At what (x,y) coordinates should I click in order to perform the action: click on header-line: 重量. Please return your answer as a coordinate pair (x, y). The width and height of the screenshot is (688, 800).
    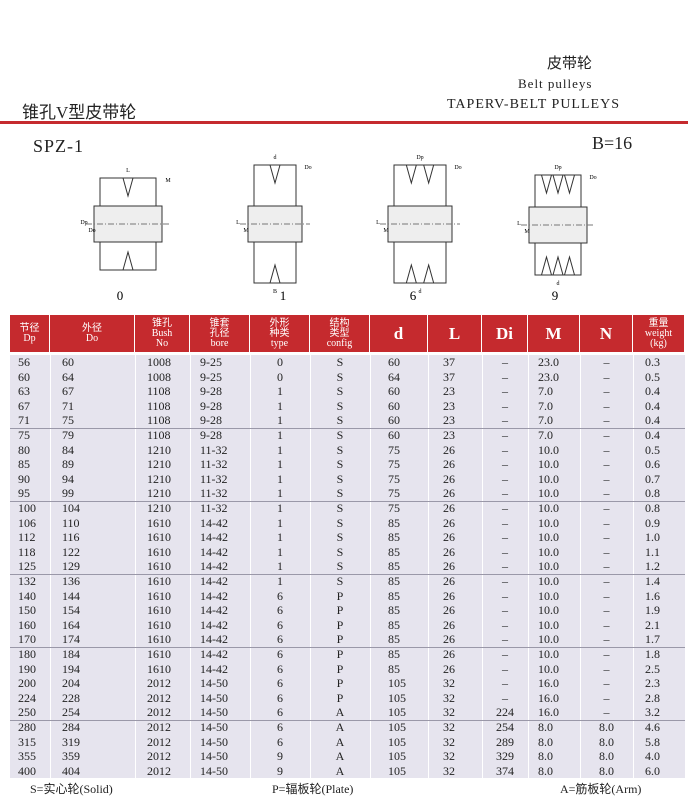
    Looking at the image, I should click on (658, 323).